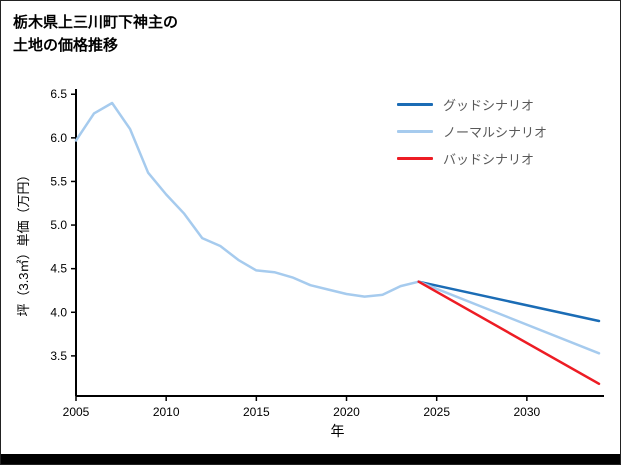  I want to click on svg-text: 2015, so click(256, 412).